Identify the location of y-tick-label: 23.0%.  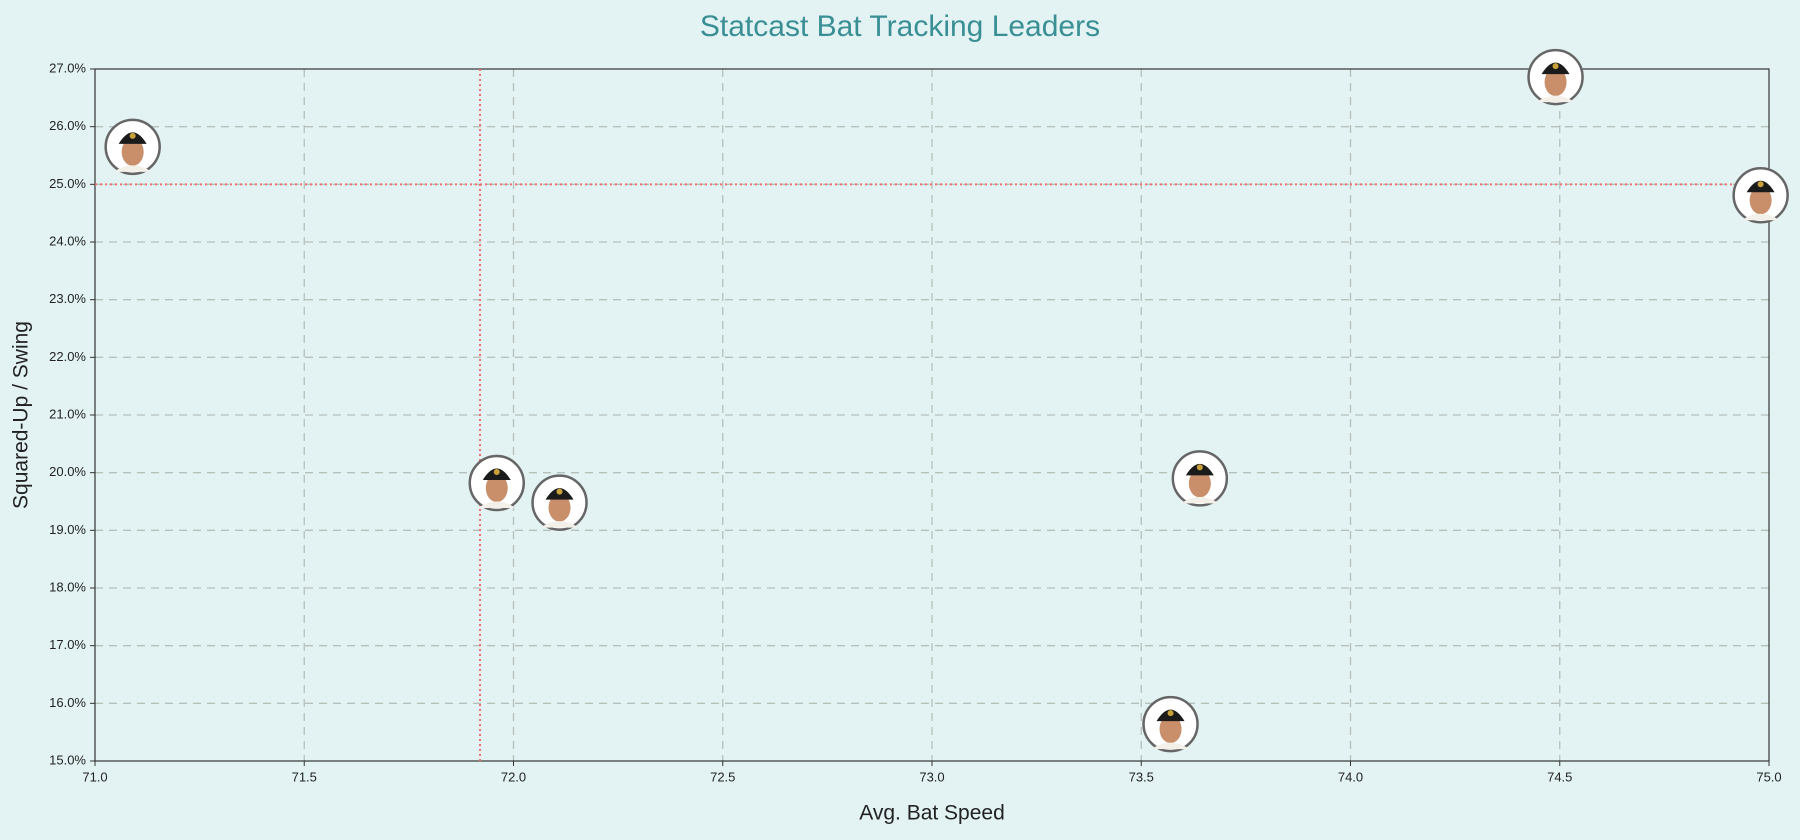
(67, 298).